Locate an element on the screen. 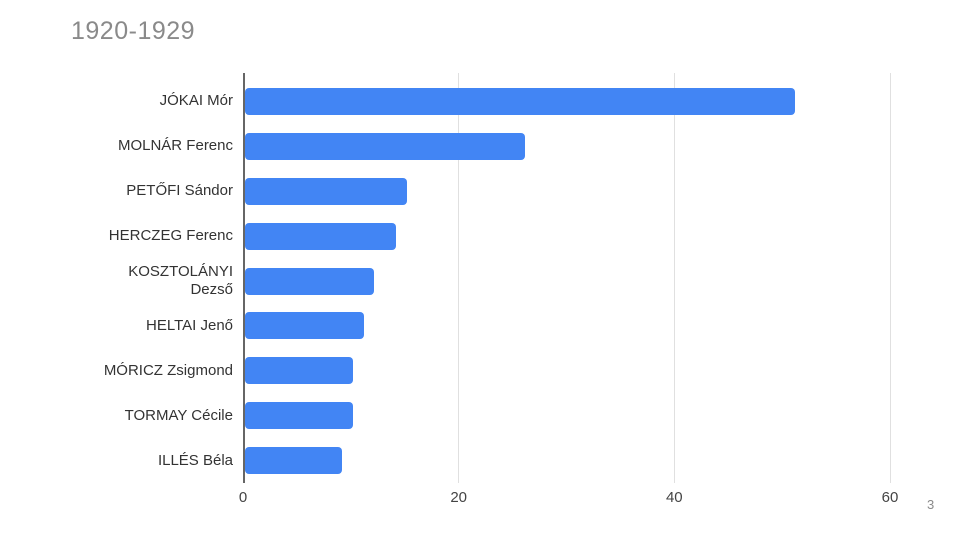 This screenshot has height=540, width=960. category-label: MOLNÁR Ferenc is located at coordinates (175, 146).